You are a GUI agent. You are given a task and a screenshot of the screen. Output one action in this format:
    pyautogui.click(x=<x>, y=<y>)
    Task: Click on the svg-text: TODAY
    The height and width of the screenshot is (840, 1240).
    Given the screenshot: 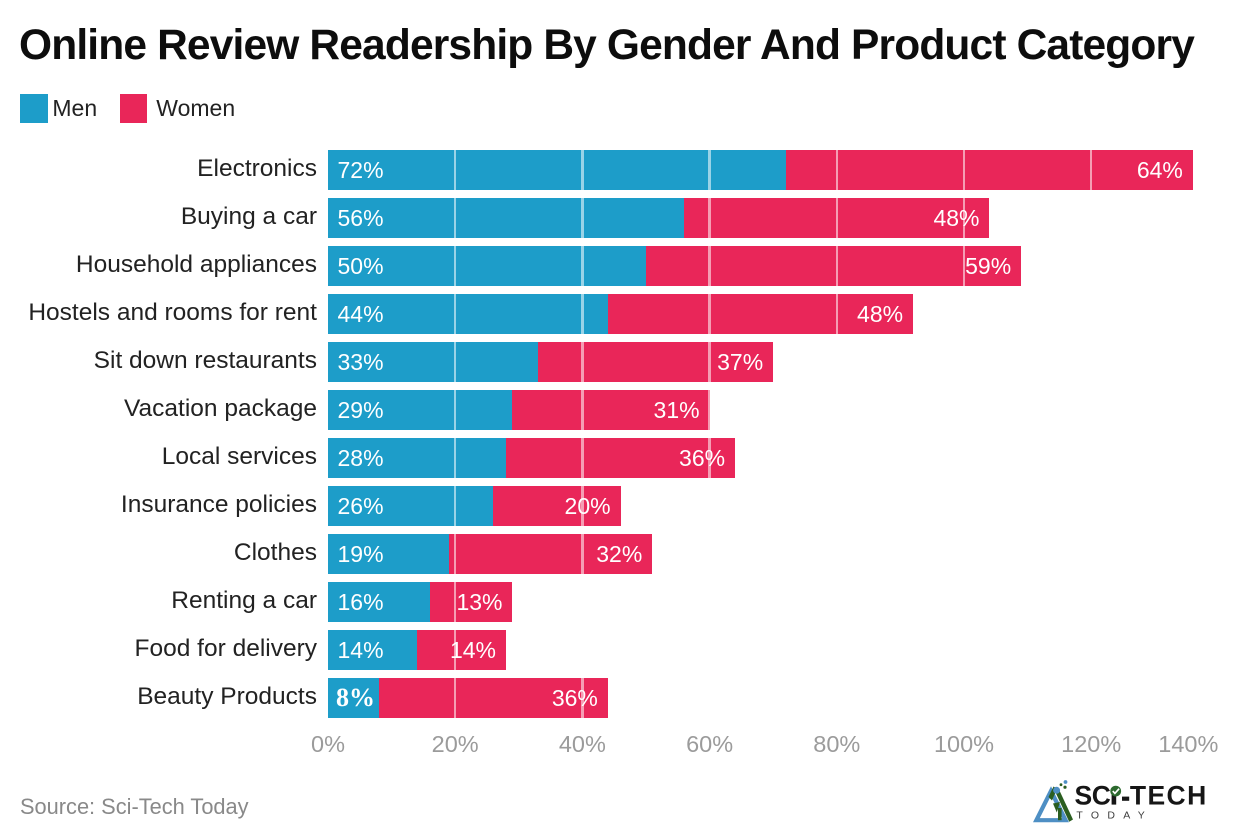 What is the action you would take?
    pyautogui.click(x=1114, y=816)
    